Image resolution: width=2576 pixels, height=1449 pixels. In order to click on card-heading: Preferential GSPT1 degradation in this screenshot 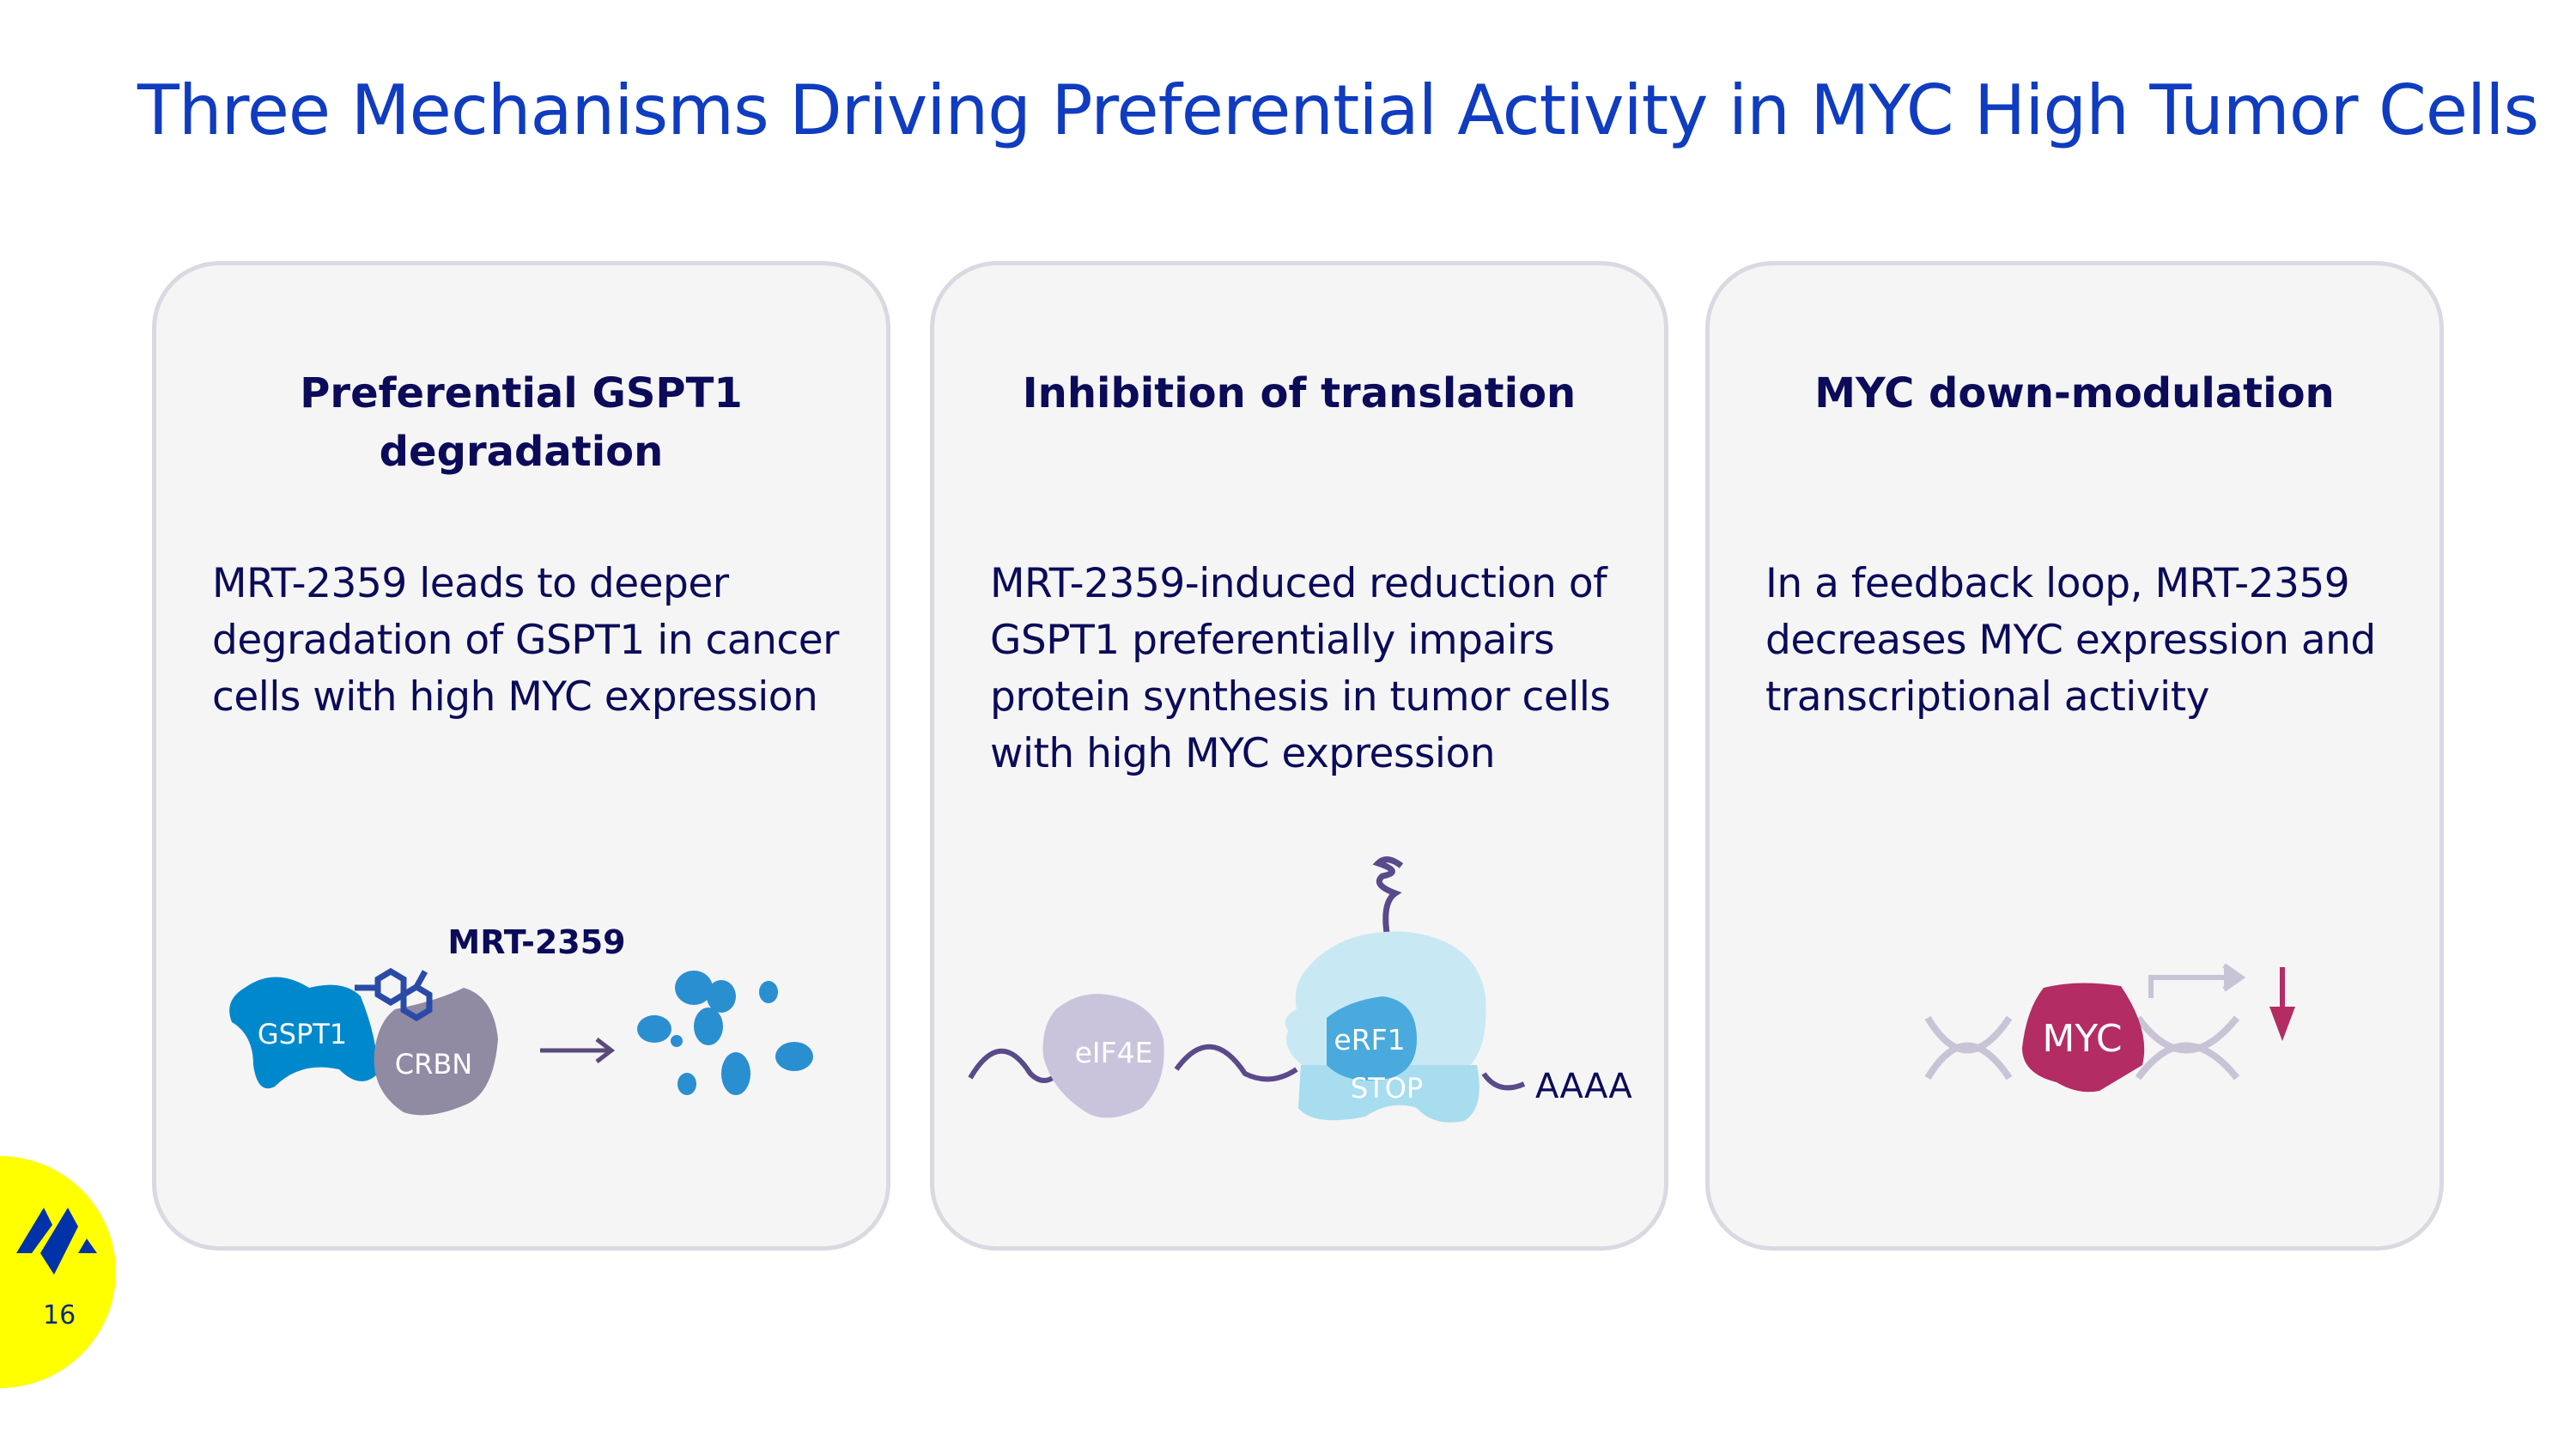, I will do `click(521, 422)`.